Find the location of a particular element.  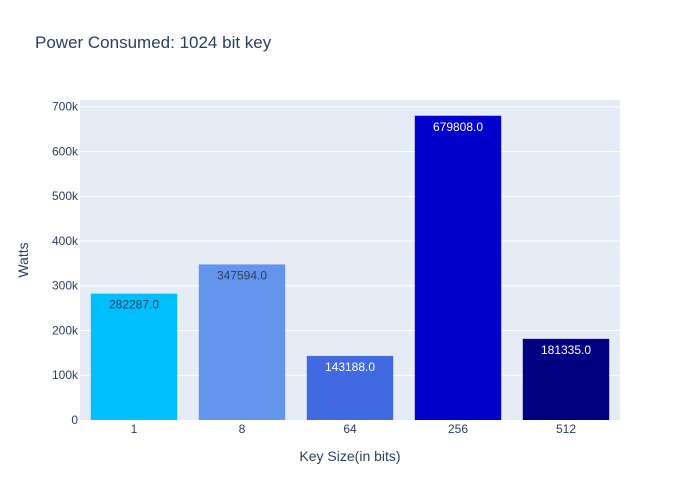

y-tick-label: 100k is located at coordinates (65, 375).